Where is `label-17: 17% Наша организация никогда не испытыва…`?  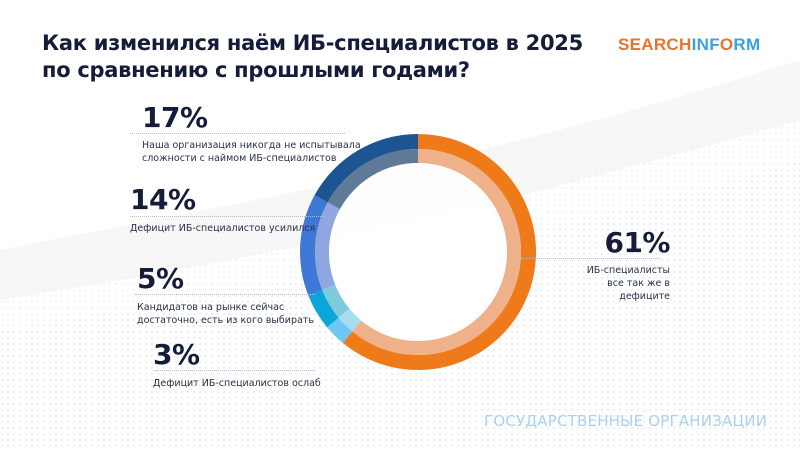
label-17: 17% Наша организация никогда не испытыва… is located at coordinates (251, 134).